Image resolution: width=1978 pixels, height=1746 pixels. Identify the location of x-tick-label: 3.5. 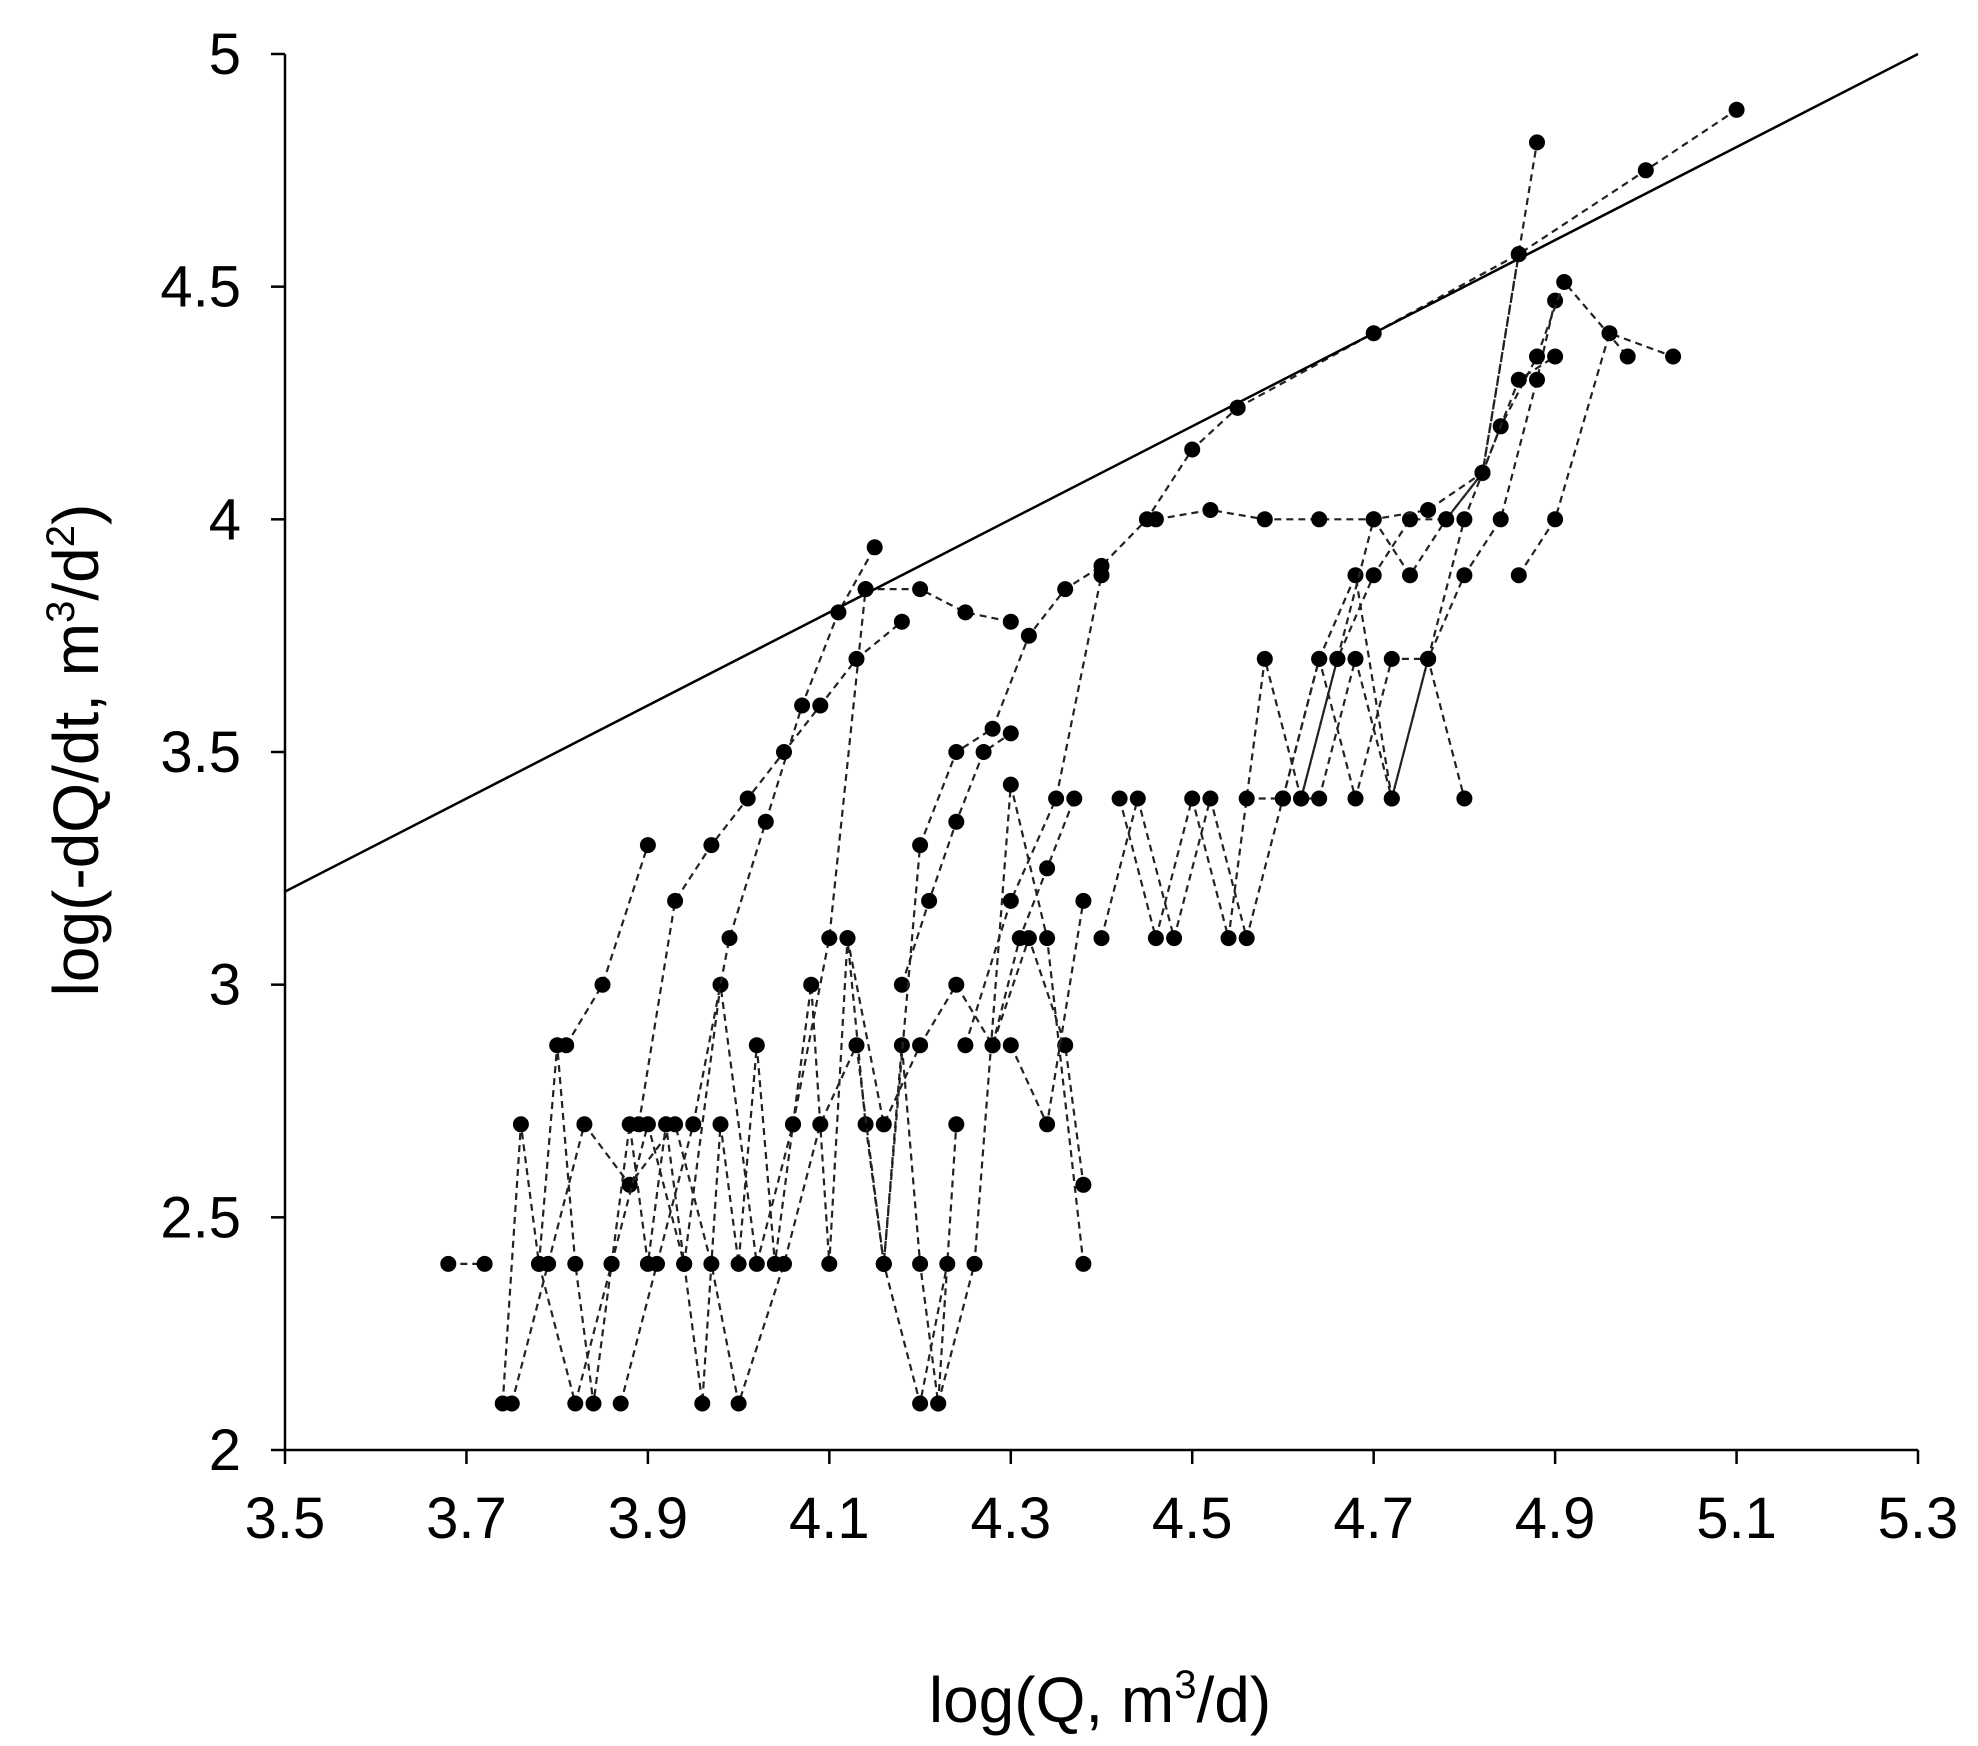
(285, 1518).